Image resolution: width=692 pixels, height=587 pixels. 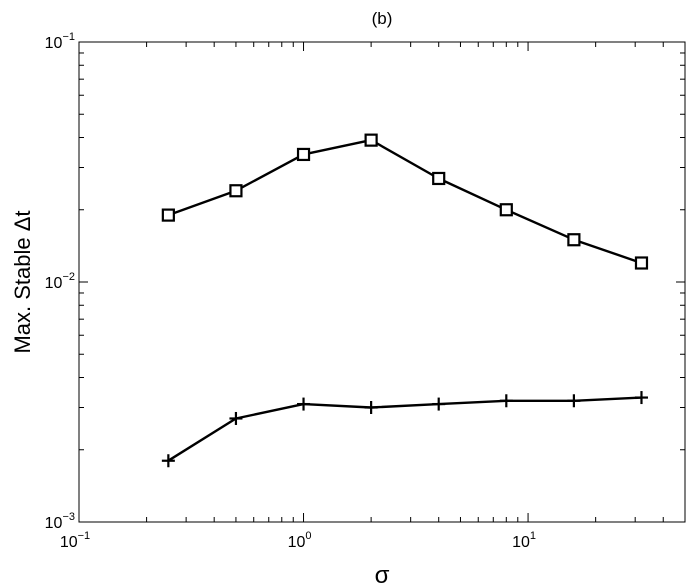 I want to click on chart-title: (b), so click(x=382, y=18).